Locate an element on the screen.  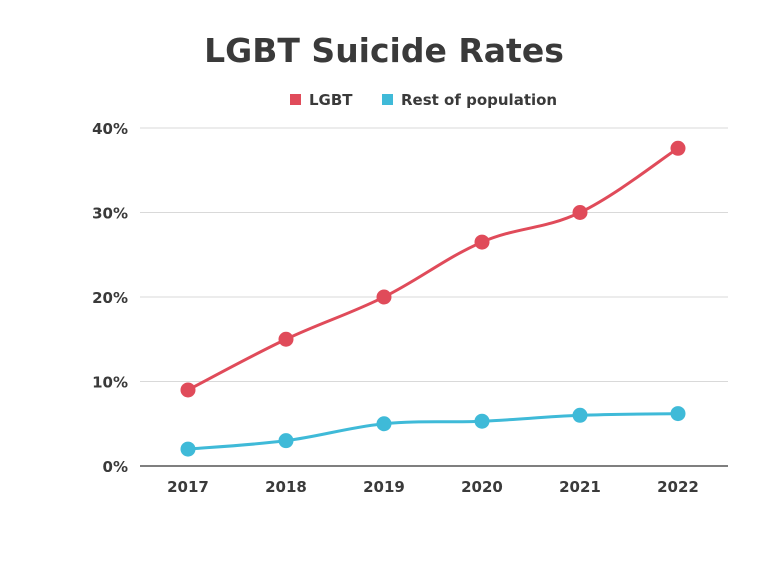
x-tick-label: 2019 is located at coordinates (384, 487).